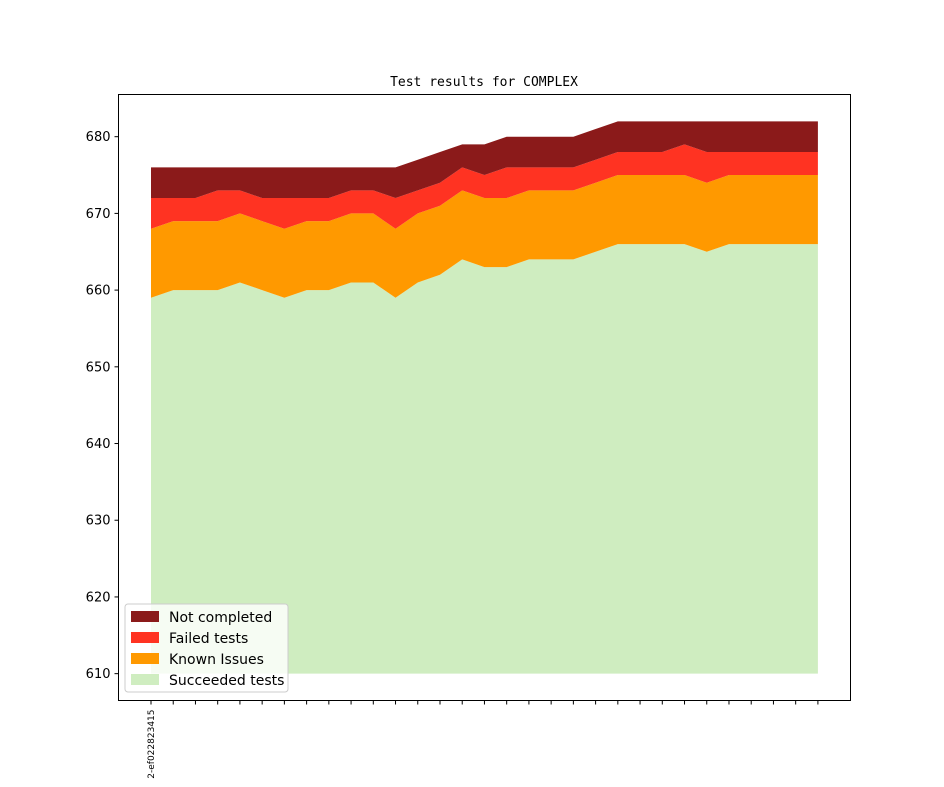  Describe the element at coordinates (102, 406) in the screenshot. I see `y-axis: 610 620 630 640 650 660 670 680` at that location.